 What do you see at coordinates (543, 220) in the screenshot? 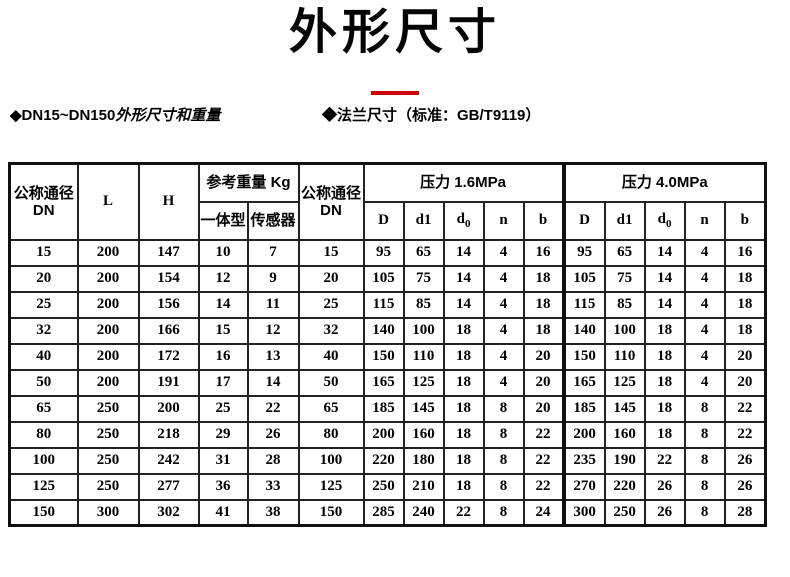
I see `col-header-b-16: b` at bounding box center [543, 220].